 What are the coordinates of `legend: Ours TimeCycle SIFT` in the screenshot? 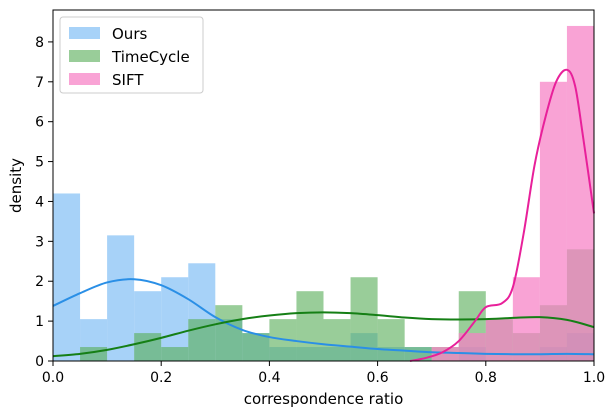 It's located at (131, 55).